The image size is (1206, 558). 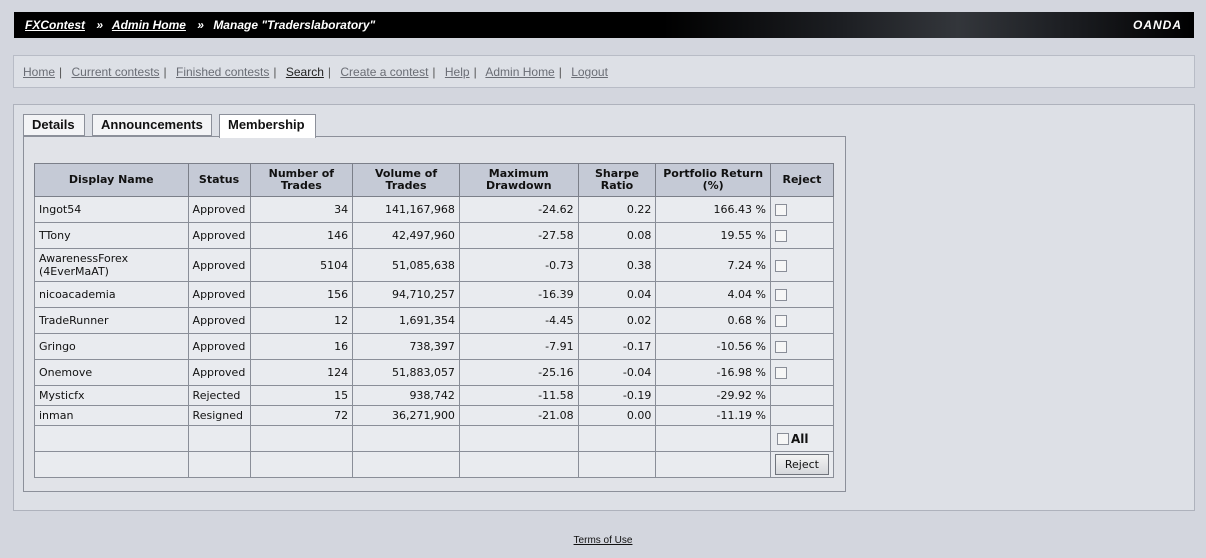 What do you see at coordinates (617, 320) in the screenshot?
I see `cell-sharpe: 0.02` at bounding box center [617, 320].